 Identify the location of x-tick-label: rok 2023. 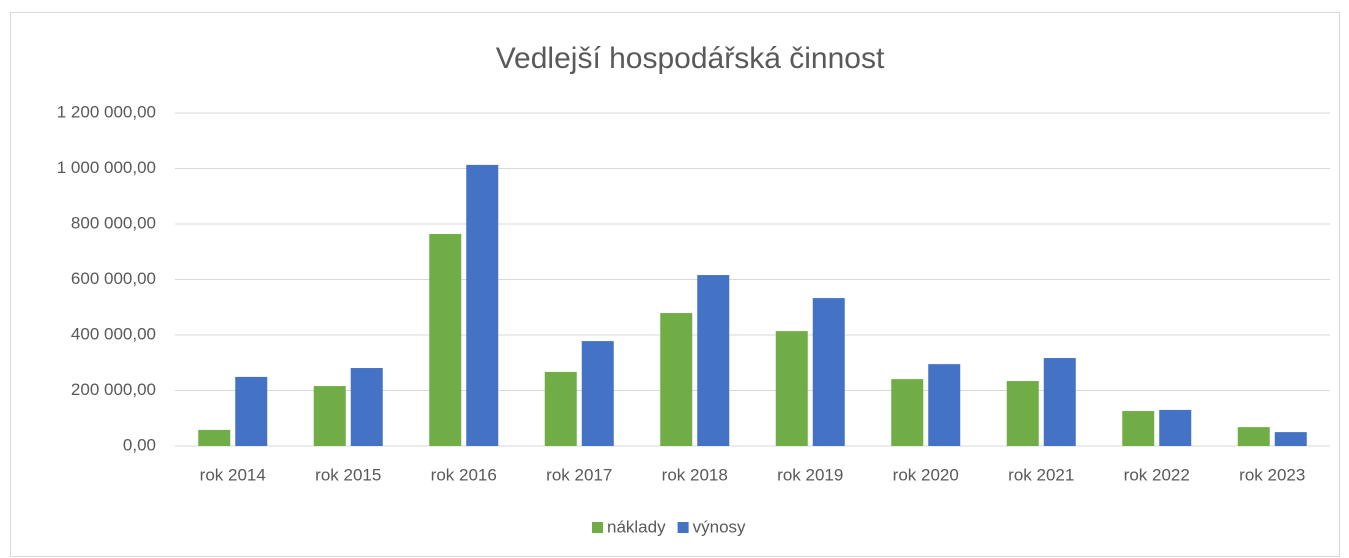
(1272, 474).